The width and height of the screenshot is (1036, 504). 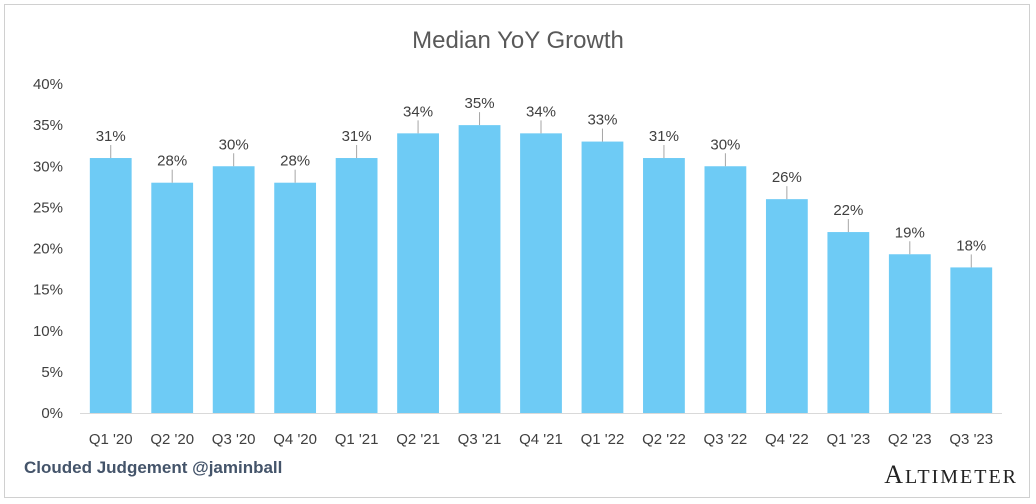 I want to click on x-tick-label: Q1 '23, so click(x=848, y=439).